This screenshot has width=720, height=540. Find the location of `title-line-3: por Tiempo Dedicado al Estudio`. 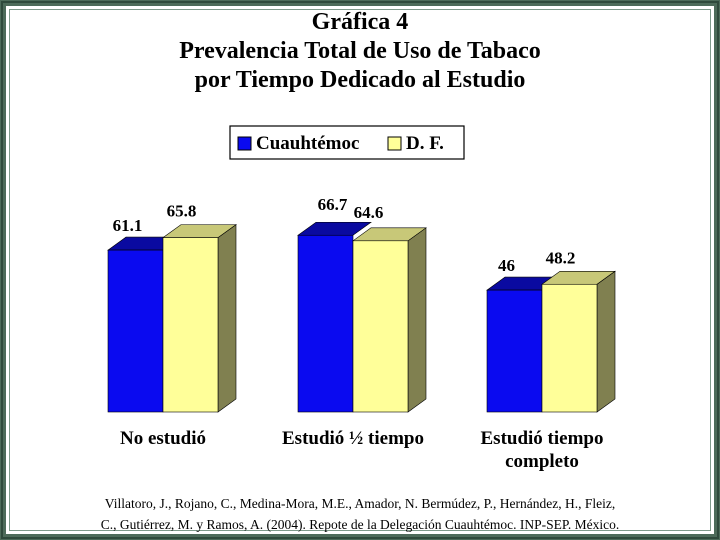

title-line-3: por Tiempo Dedicado al Estudio is located at coordinates (360, 80).